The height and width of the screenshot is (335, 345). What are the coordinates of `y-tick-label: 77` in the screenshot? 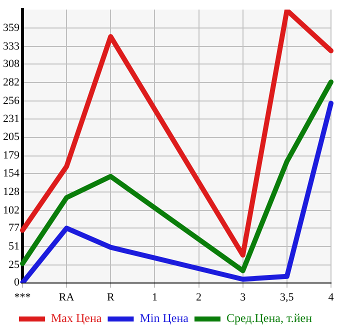 It's located at (14, 228).